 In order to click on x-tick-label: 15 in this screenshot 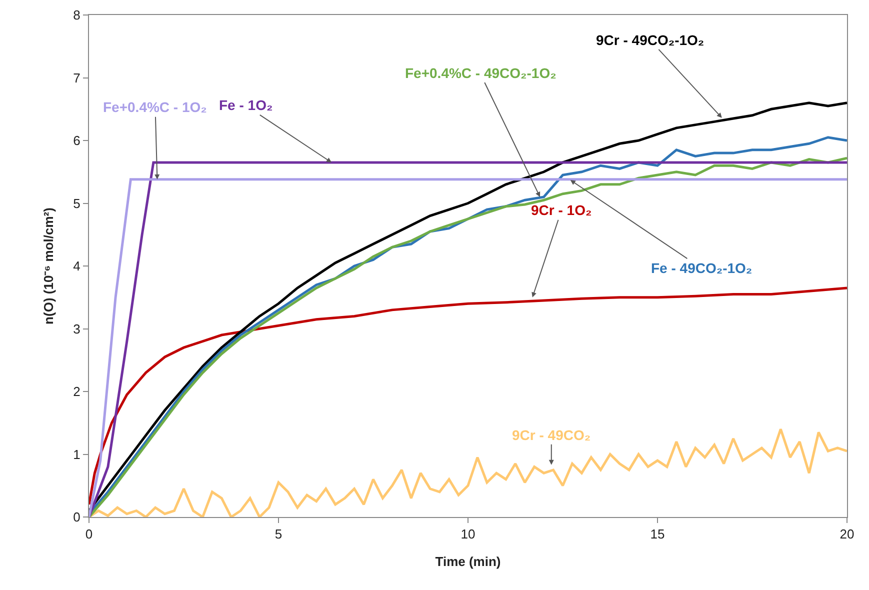, I will do `click(657, 534)`.